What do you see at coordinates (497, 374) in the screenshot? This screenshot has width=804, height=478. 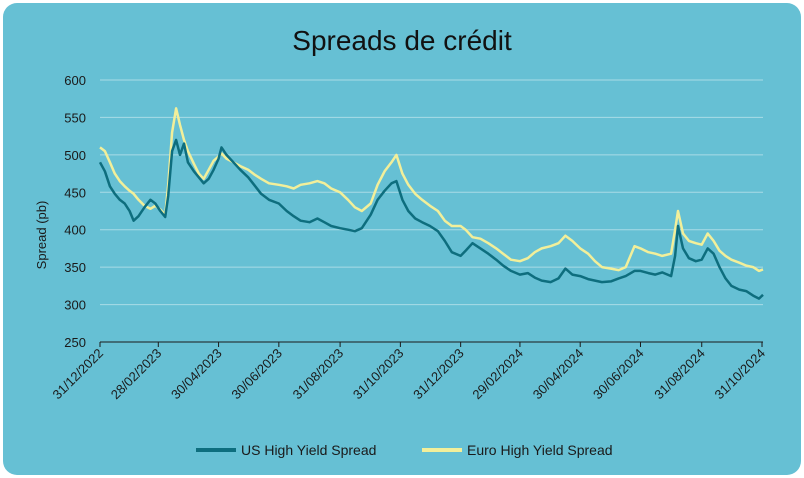 I see `x-tick-label: 29/02/2024` at bounding box center [497, 374].